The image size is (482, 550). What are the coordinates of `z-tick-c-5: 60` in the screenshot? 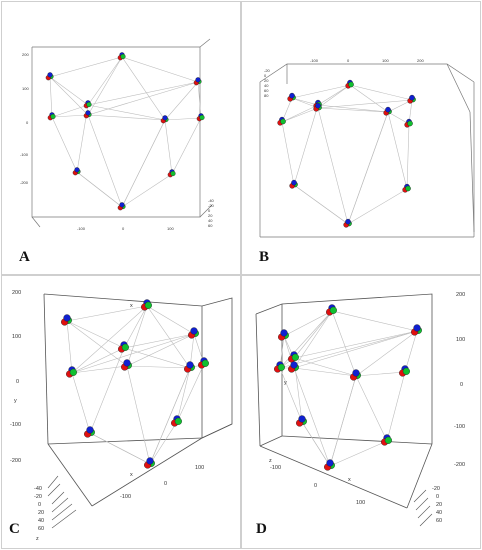 It's located at (41, 529).